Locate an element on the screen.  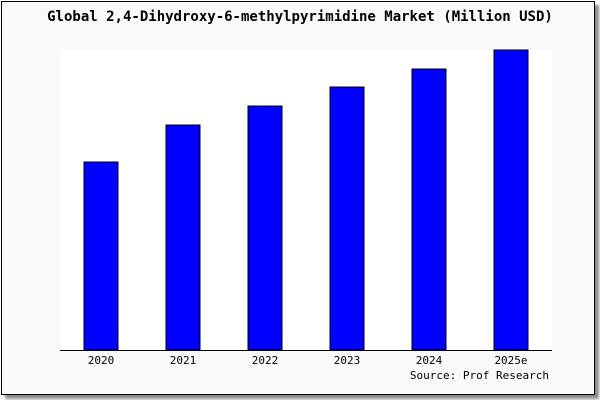
x-tick-label: 2024 is located at coordinates (429, 360).